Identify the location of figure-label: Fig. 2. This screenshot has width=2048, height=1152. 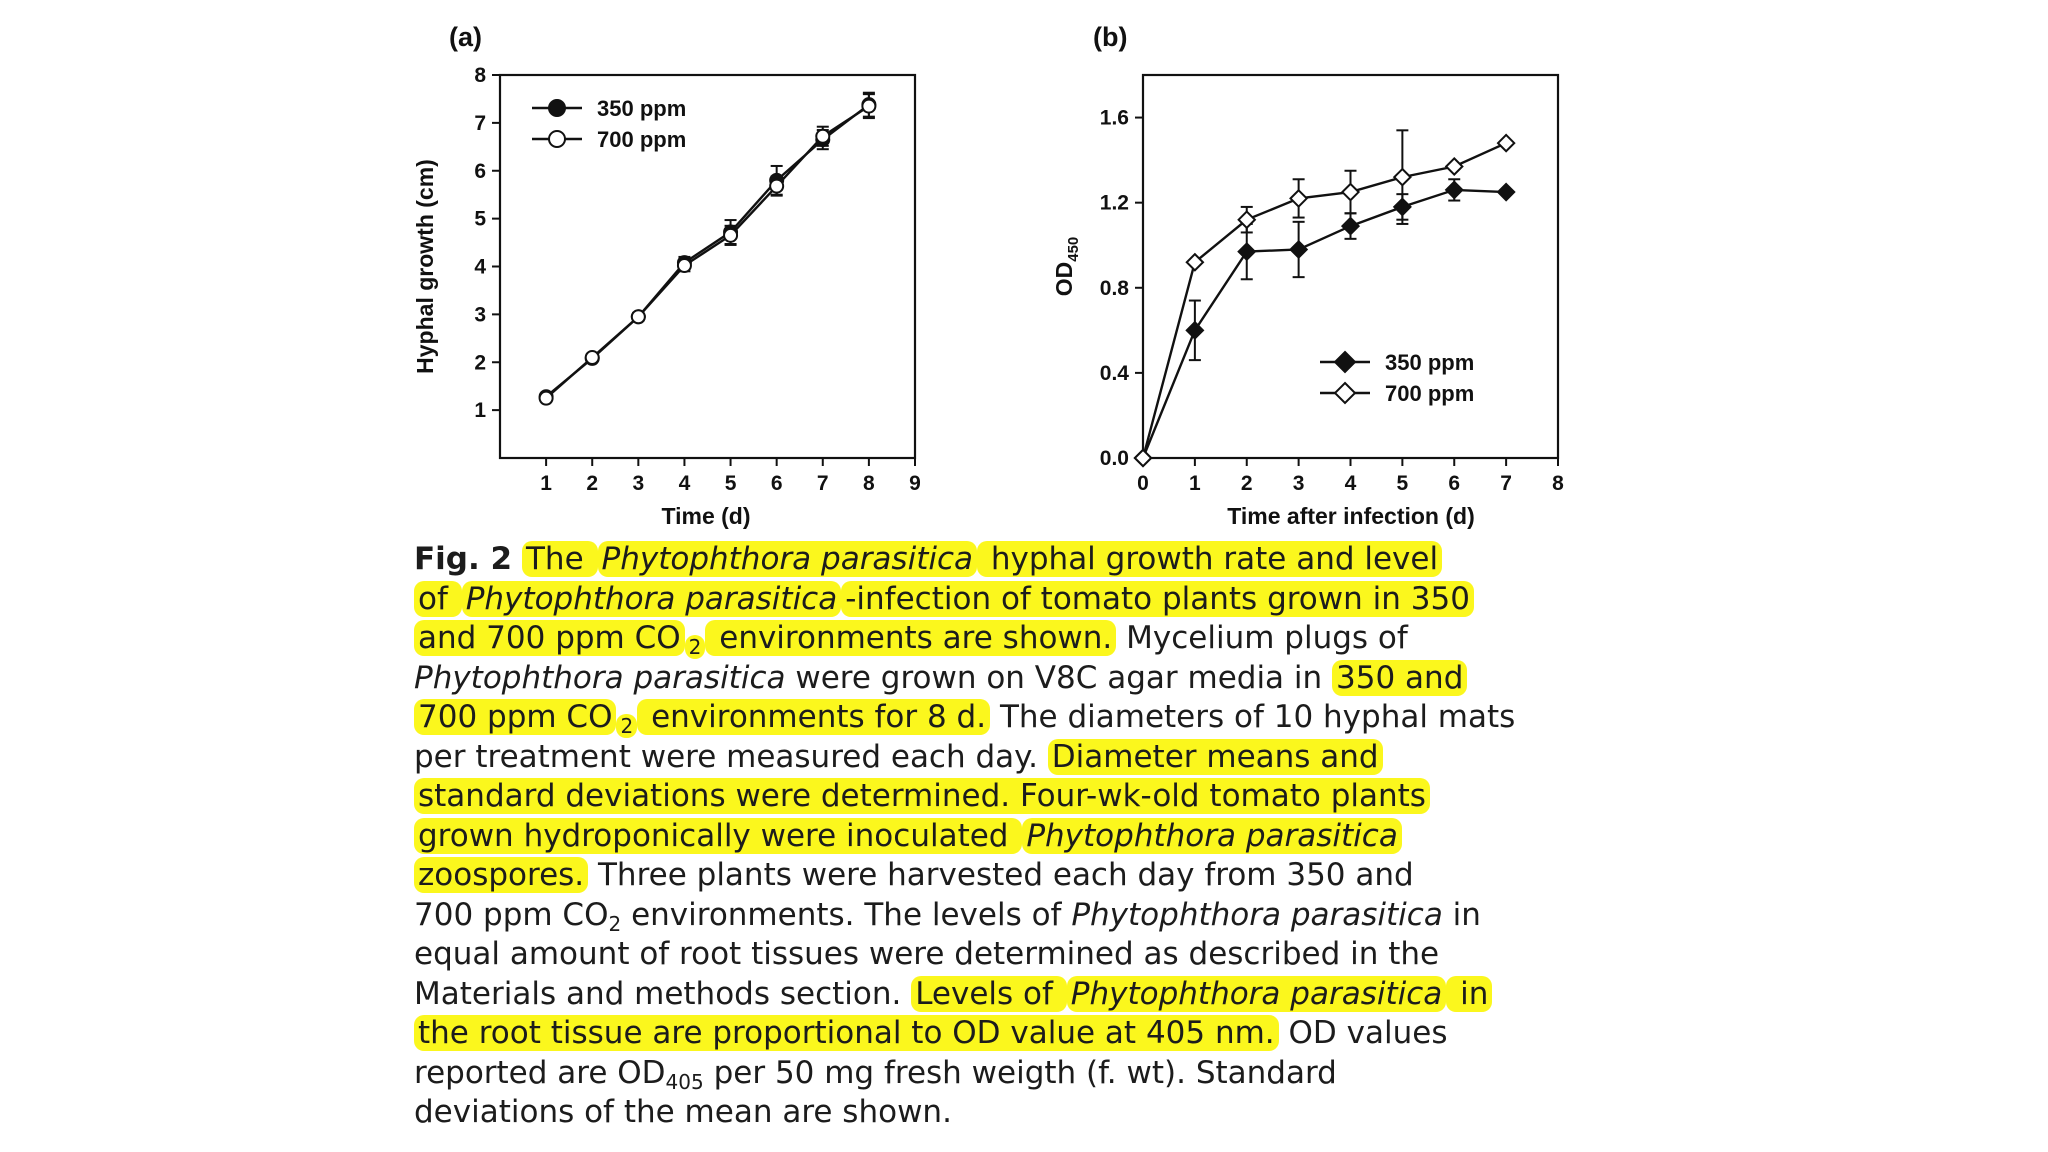
(463, 559).